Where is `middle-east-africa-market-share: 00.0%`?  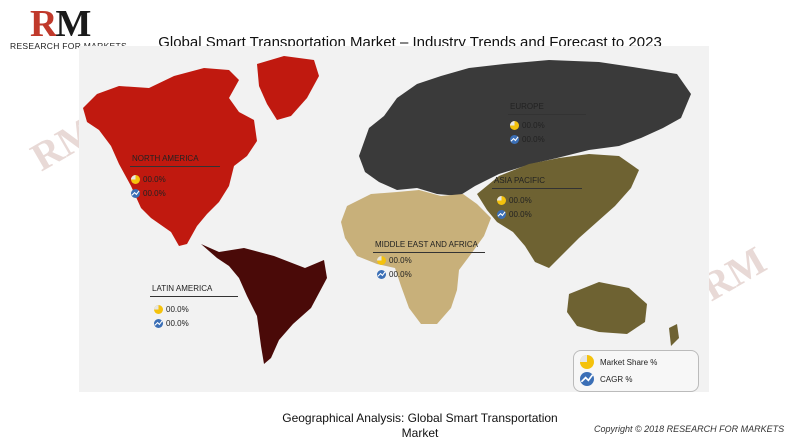
middle-east-africa-market-share: 00.0% is located at coordinates (394, 260).